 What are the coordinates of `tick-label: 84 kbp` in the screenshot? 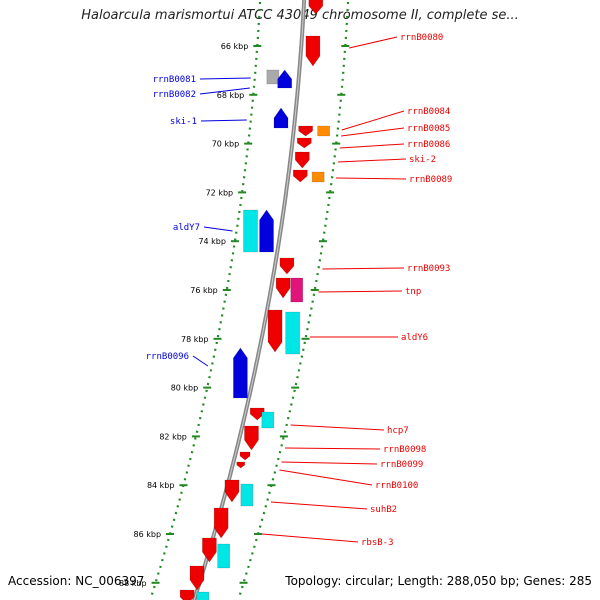 It's located at (161, 485).